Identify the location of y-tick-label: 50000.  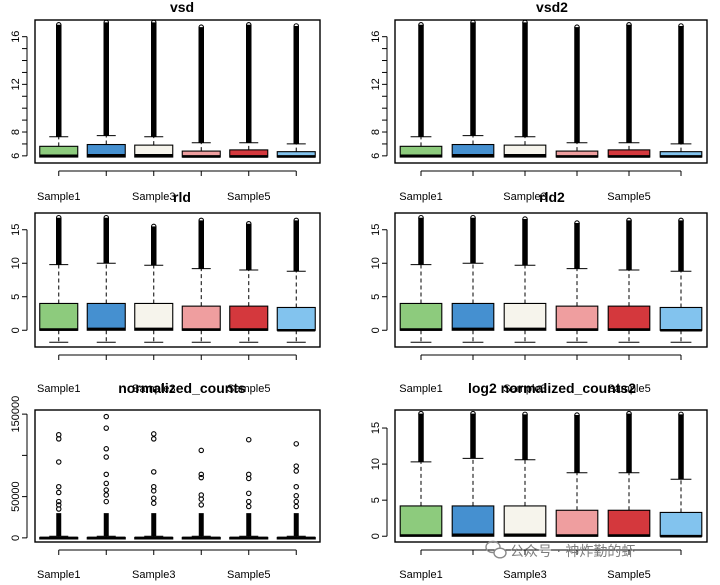
(16, 496).